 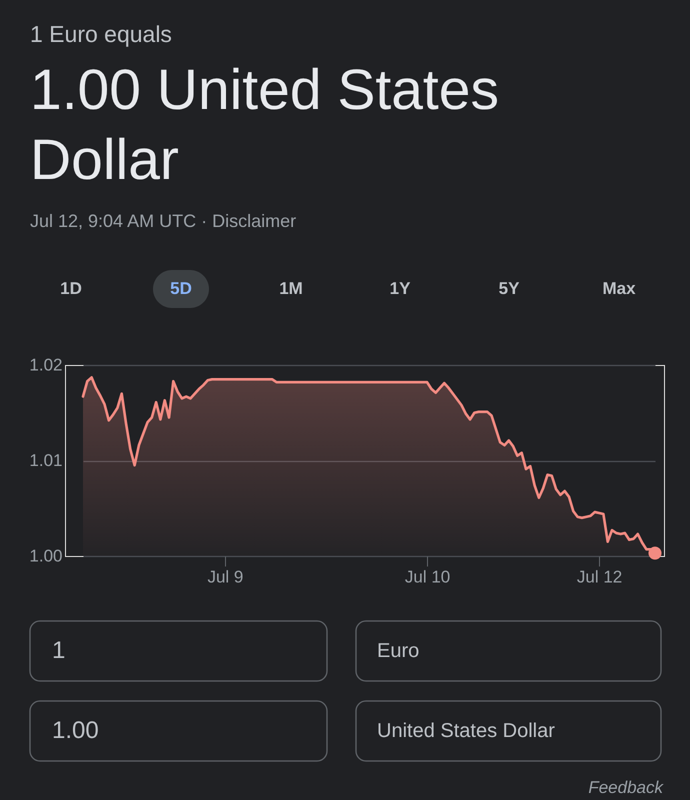 I want to click on text: 1, so click(x=59, y=650).